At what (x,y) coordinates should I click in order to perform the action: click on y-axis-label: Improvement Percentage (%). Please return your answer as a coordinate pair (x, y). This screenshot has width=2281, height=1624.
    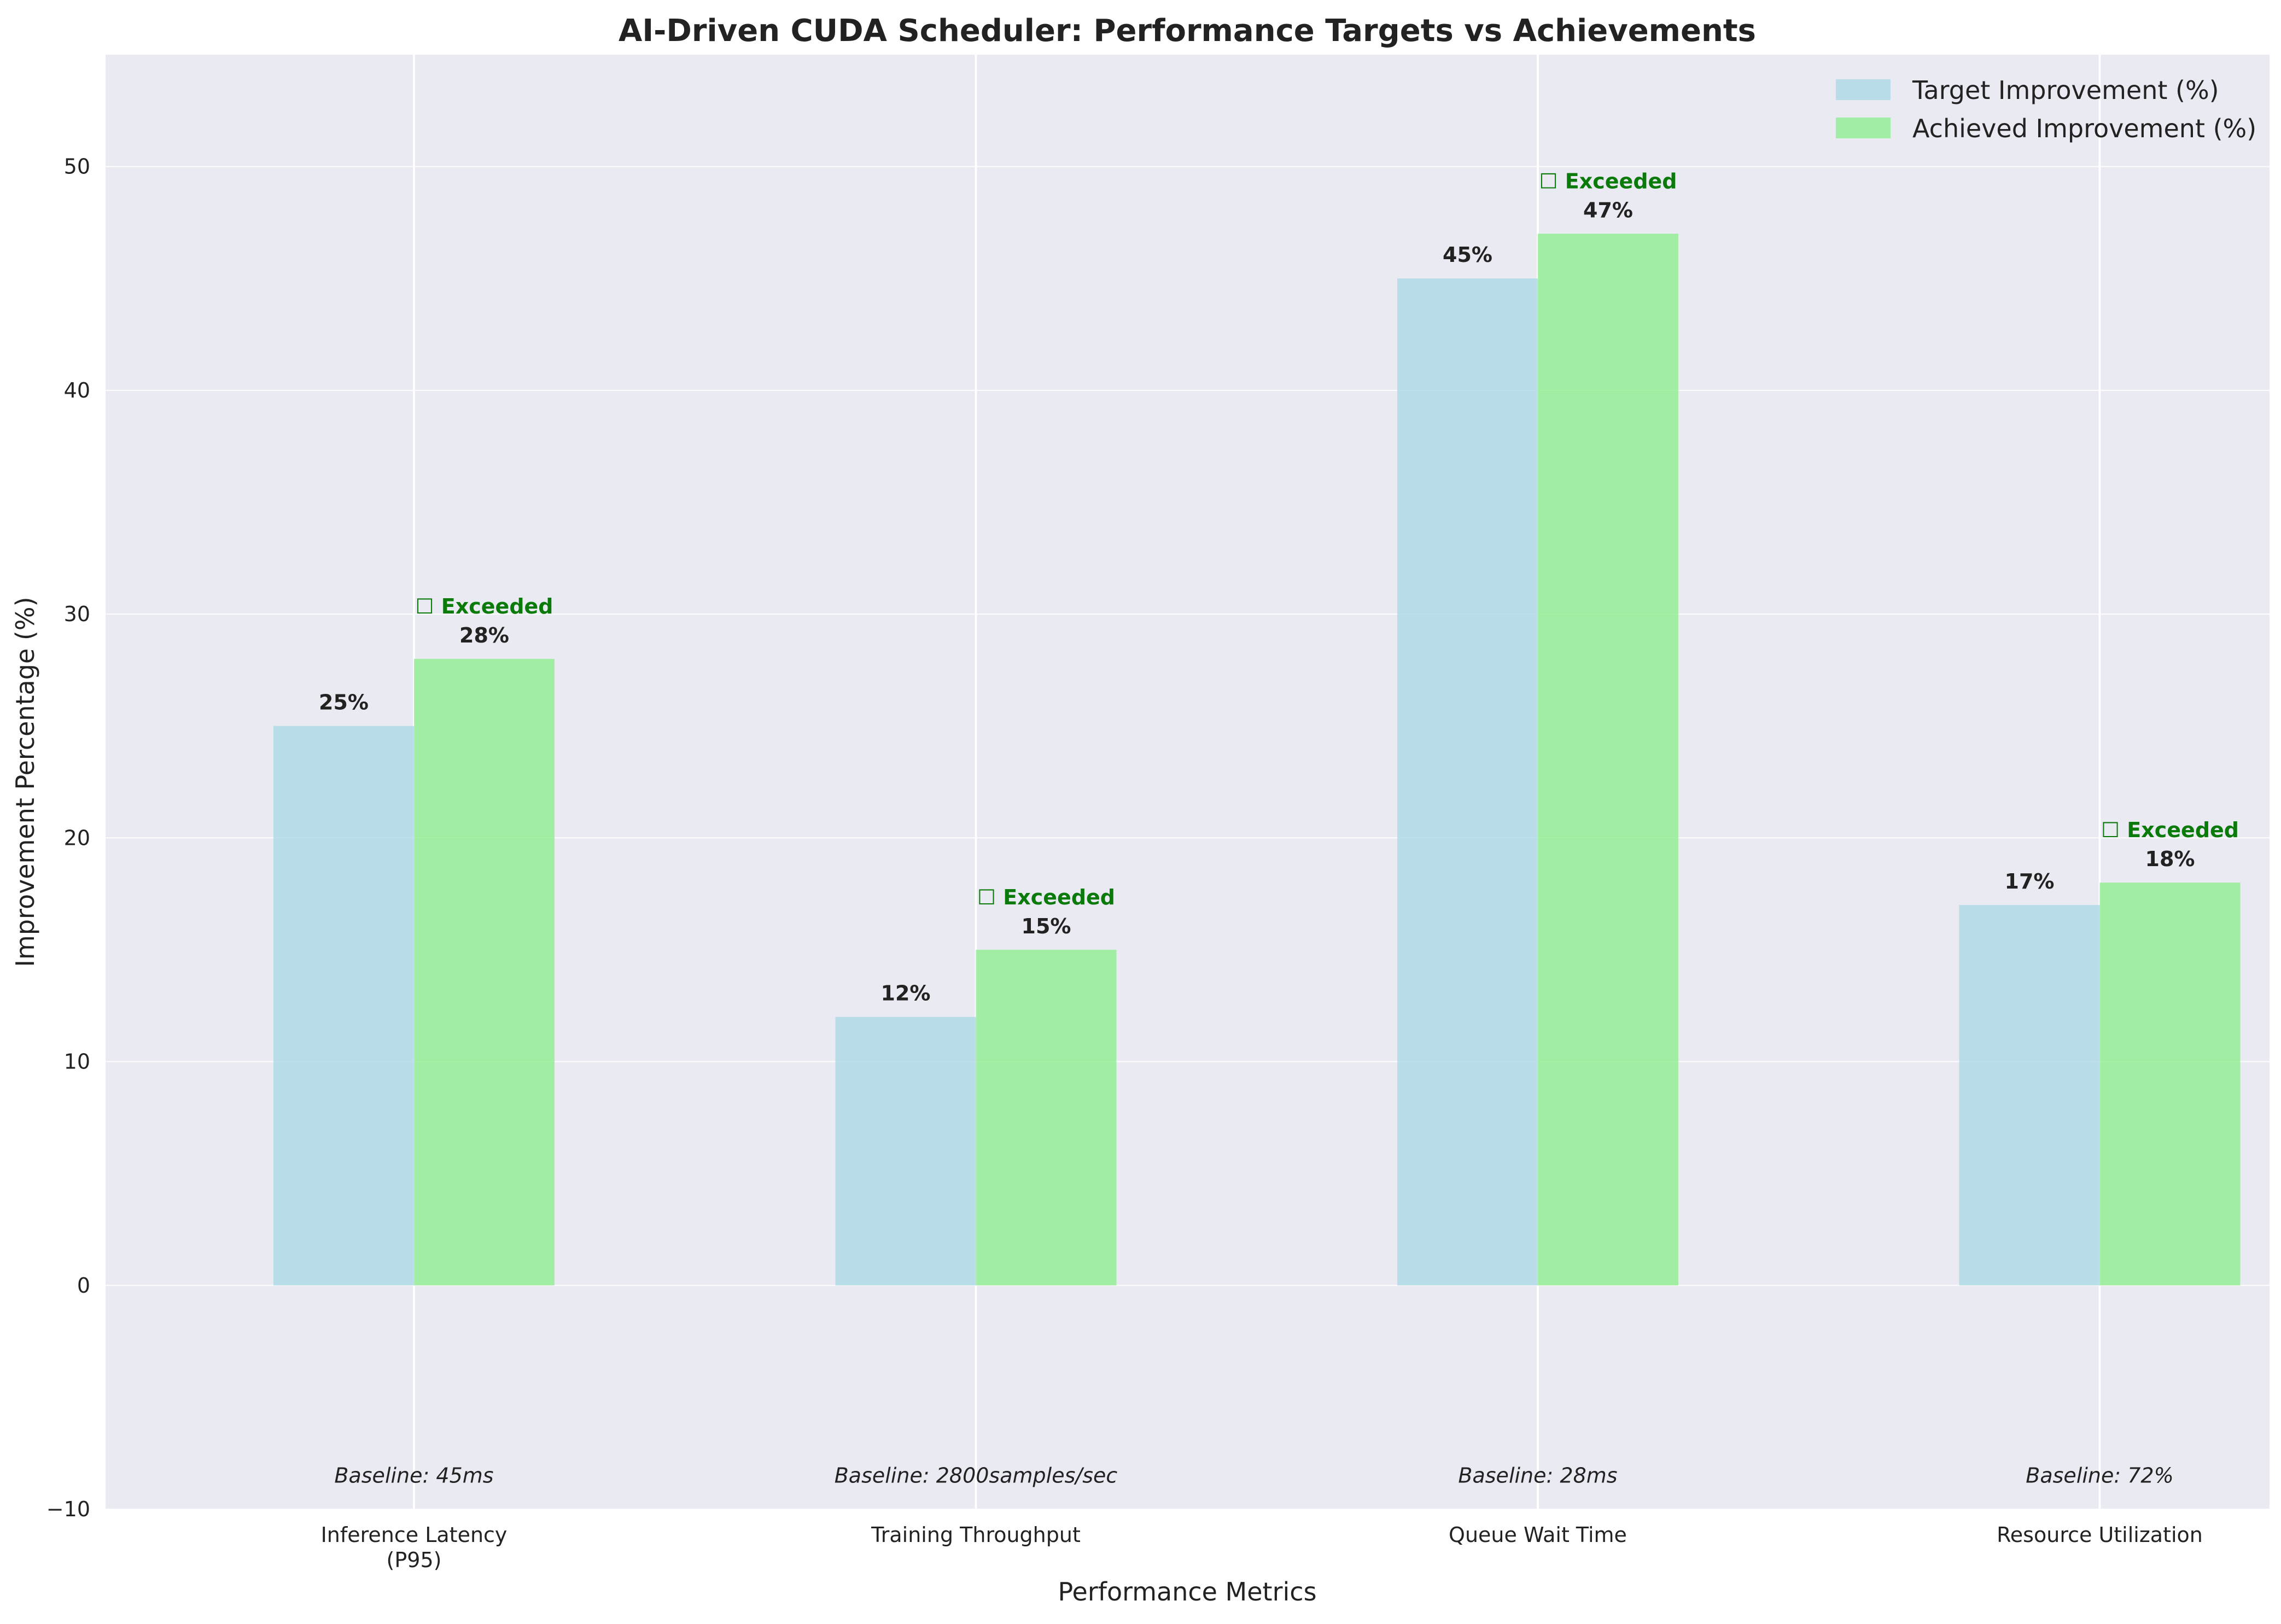
    Looking at the image, I should click on (25, 782).